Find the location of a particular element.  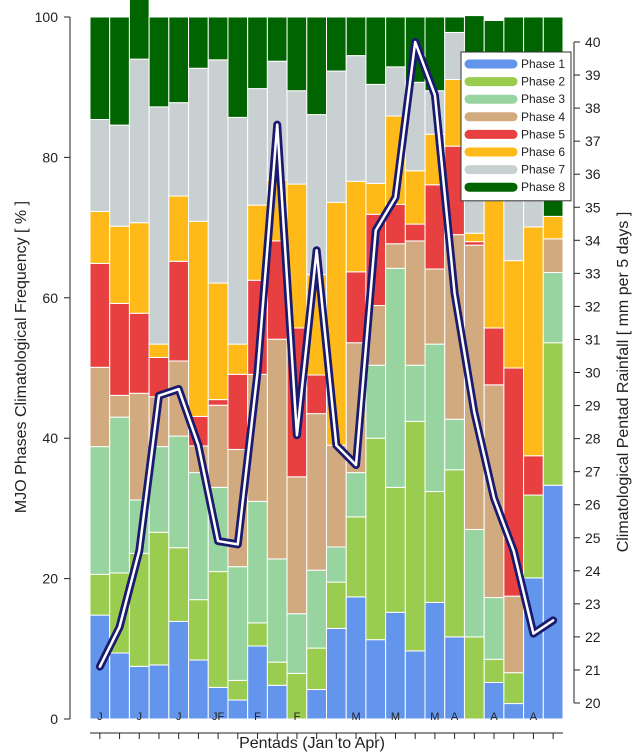

month-tick-label: J is located at coordinates (140, 717).